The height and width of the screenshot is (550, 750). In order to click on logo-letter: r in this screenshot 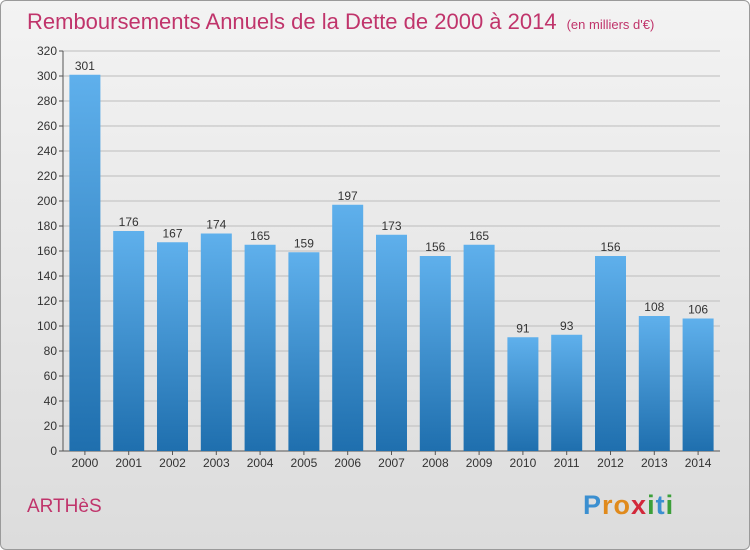, I will do `click(608, 505)`.